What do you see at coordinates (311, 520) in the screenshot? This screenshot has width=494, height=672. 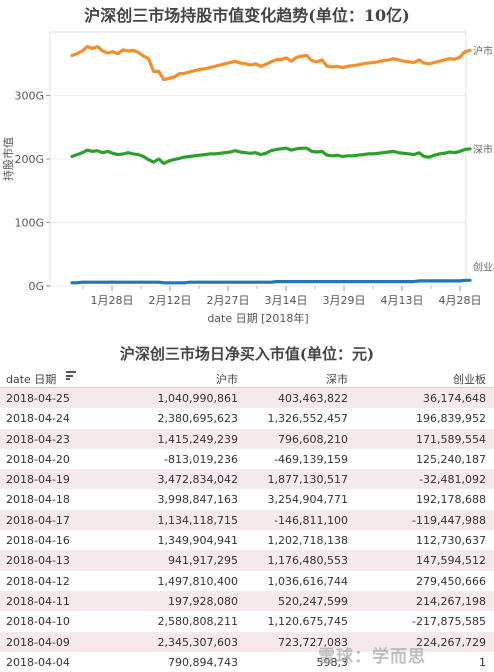 I see `cell-sz: -146,811,100` at bounding box center [311, 520].